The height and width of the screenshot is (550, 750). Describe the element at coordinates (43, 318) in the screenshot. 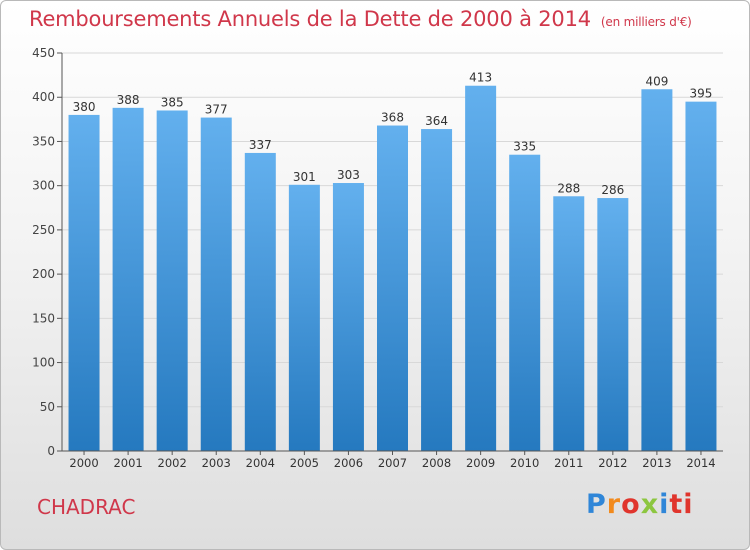

I see `y-tick-label: 150` at that location.